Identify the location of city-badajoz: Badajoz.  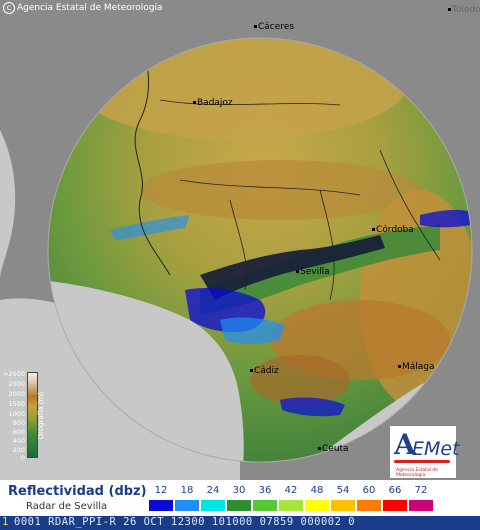
(213, 103).